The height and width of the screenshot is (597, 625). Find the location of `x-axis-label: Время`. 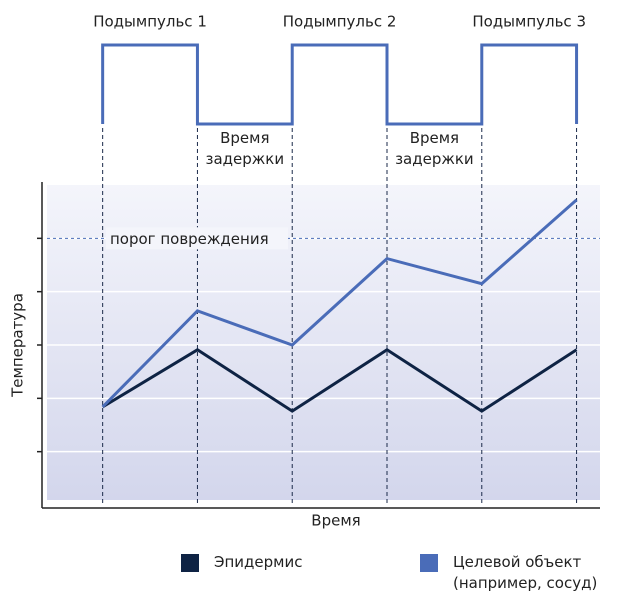

x-axis-label: Время is located at coordinates (335, 521).